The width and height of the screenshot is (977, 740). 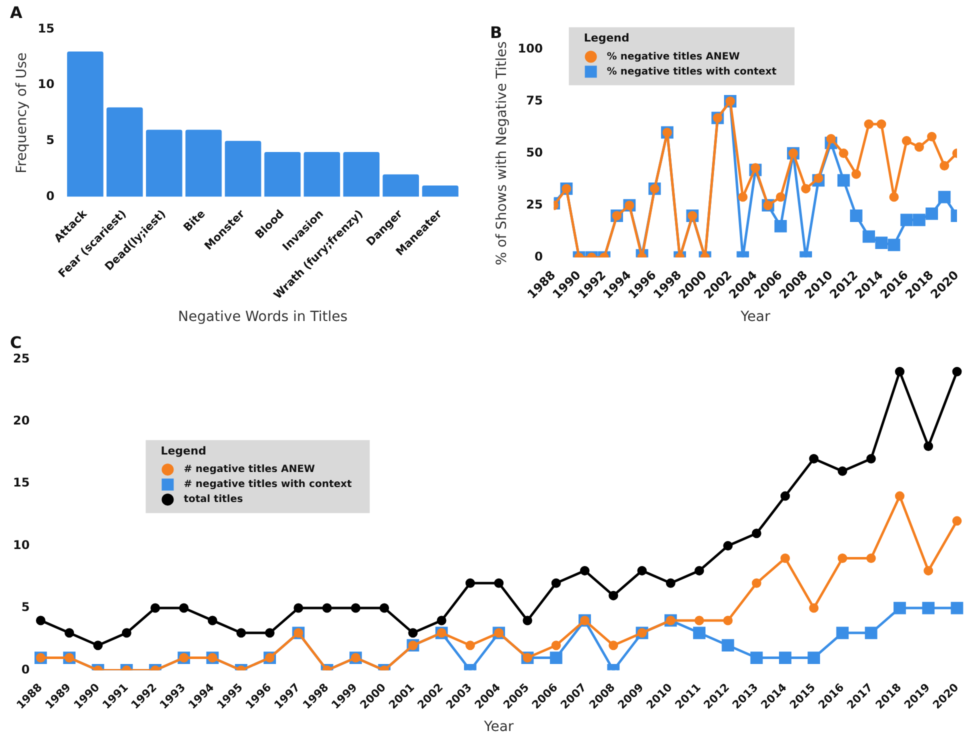 What do you see at coordinates (534, 152) in the screenshot?
I see `y-tick-label: 50` at bounding box center [534, 152].